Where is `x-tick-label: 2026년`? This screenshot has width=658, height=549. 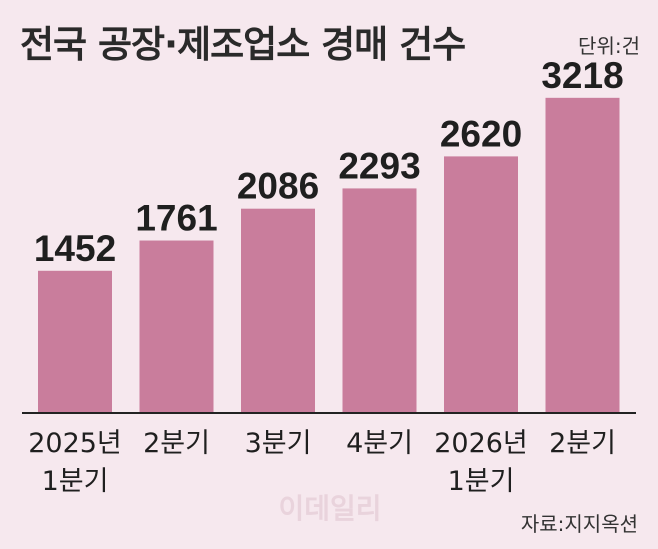 x-tick-label: 2026년 is located at coordinates (481, 443).